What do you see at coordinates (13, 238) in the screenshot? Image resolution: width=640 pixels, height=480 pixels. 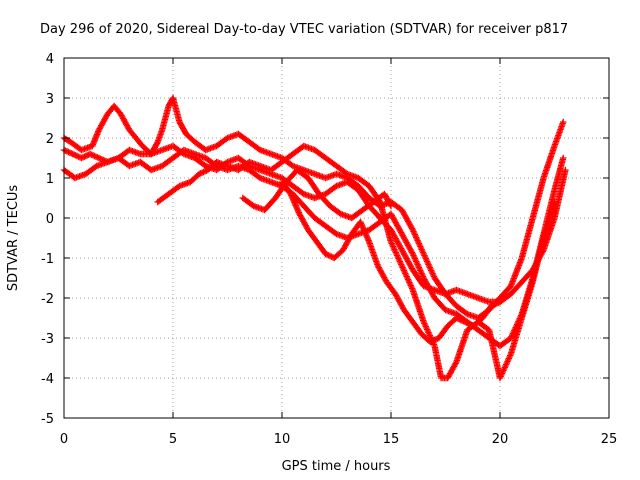 I see `y-axis-label: SDTVAR / TECUs` at bounding box center [13, 238].